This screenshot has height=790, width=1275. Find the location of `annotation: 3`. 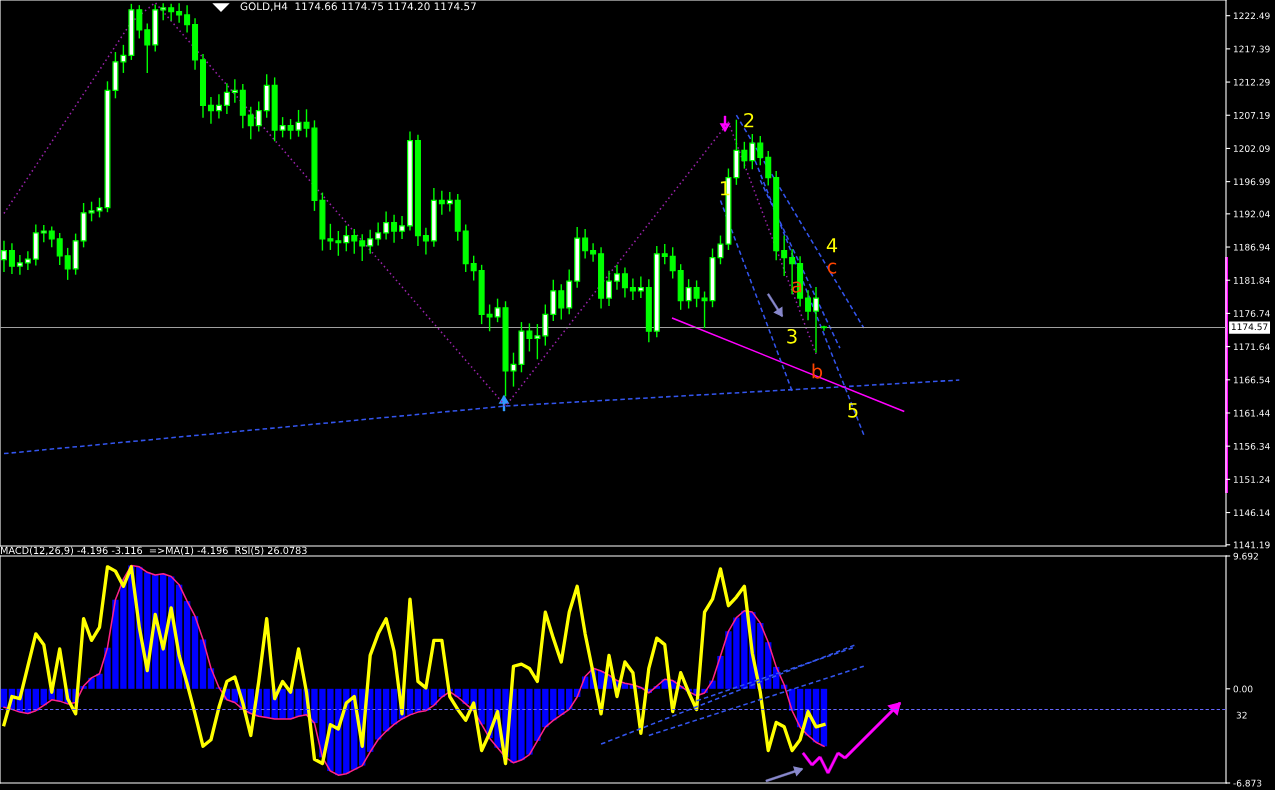

annotation: 3 is located at coordinates (792, 336).